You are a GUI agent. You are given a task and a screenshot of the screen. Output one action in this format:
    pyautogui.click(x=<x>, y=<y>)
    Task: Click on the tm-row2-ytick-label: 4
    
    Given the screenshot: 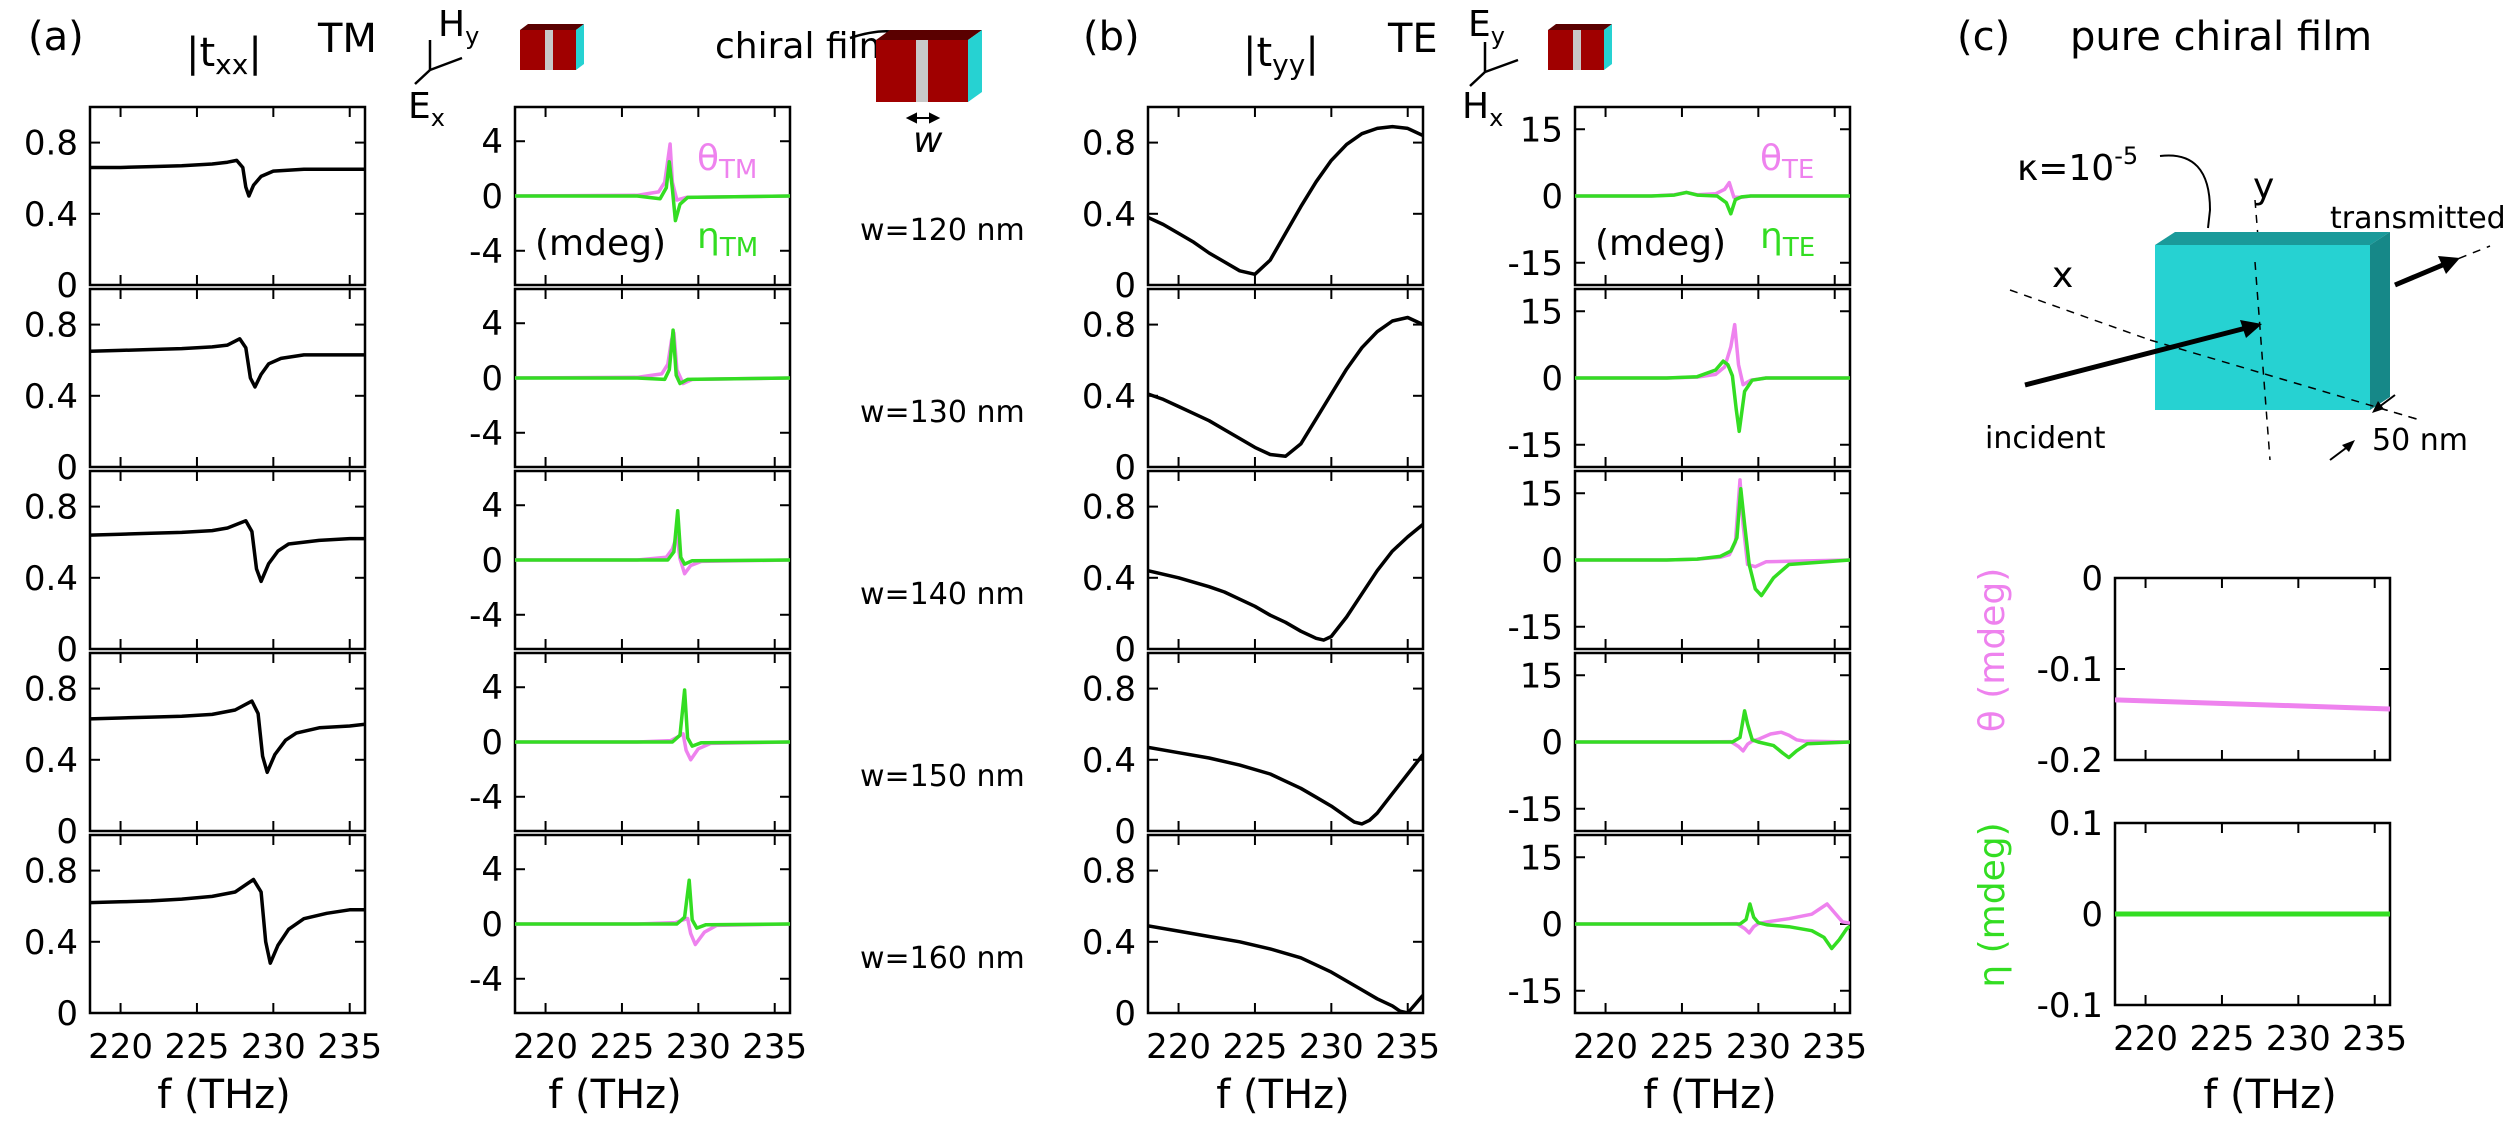 What is the action you would take?
    pyautogui.click(x=492, y=324)
    